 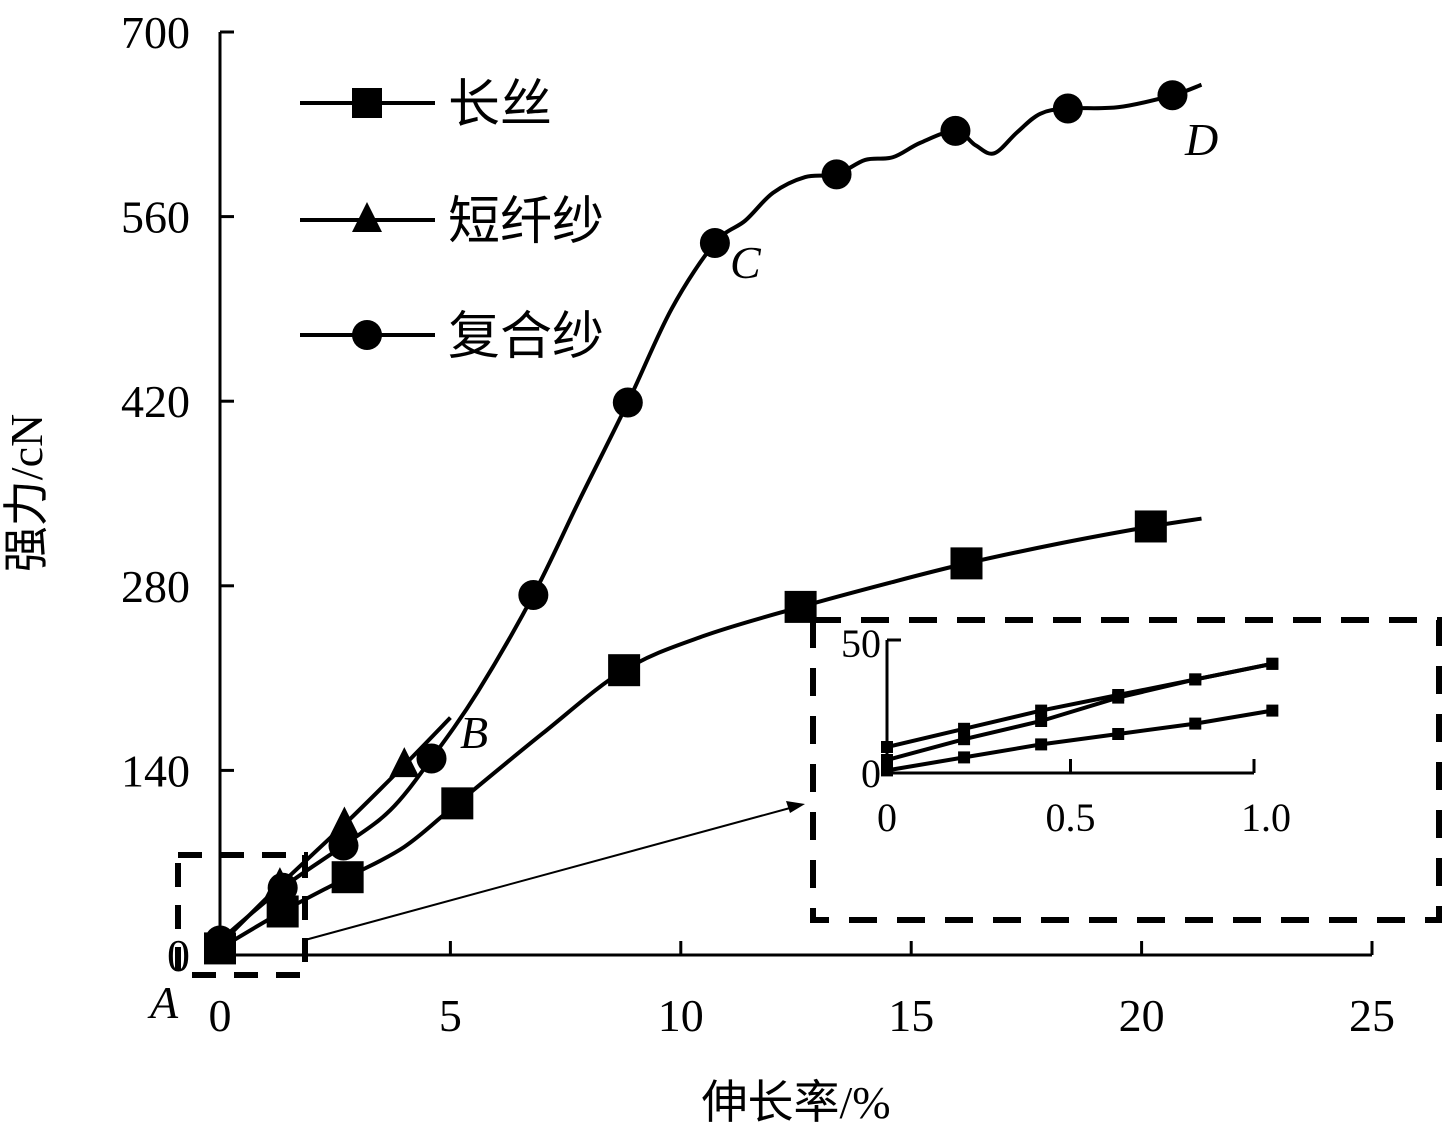 What do you see at coordinates (155, 770) in the screenshot?
I see `y-tick-label: 140` at bounding box center [155, 770].